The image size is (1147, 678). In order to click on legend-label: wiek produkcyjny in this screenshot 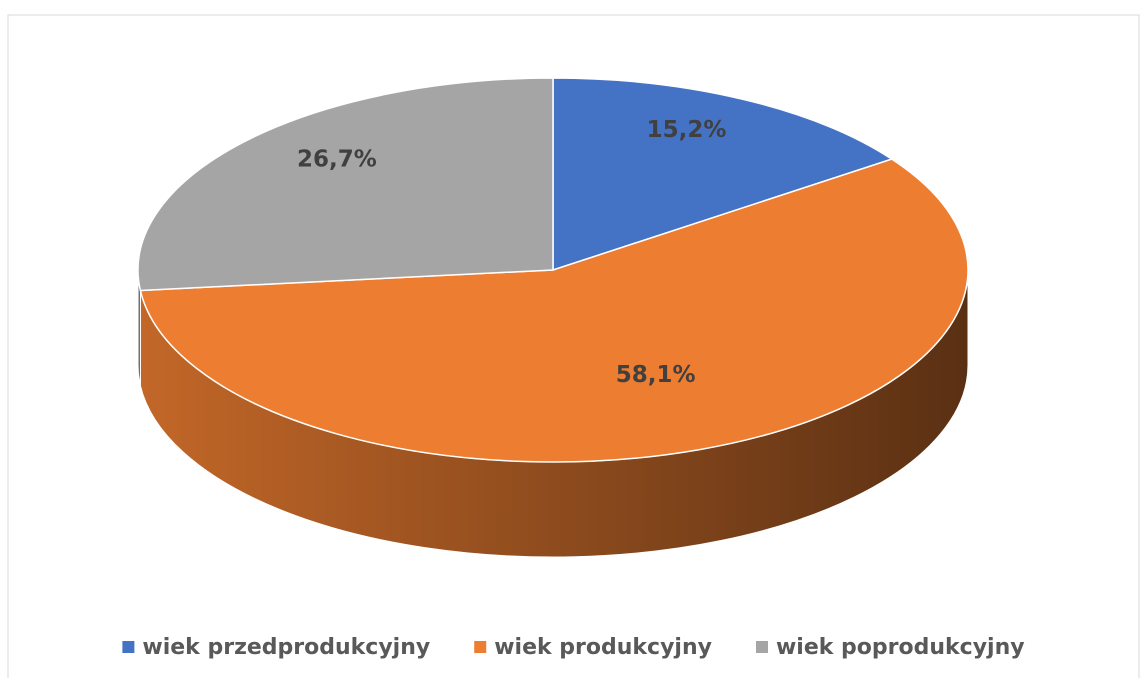, I will do `click(603, 647)`.